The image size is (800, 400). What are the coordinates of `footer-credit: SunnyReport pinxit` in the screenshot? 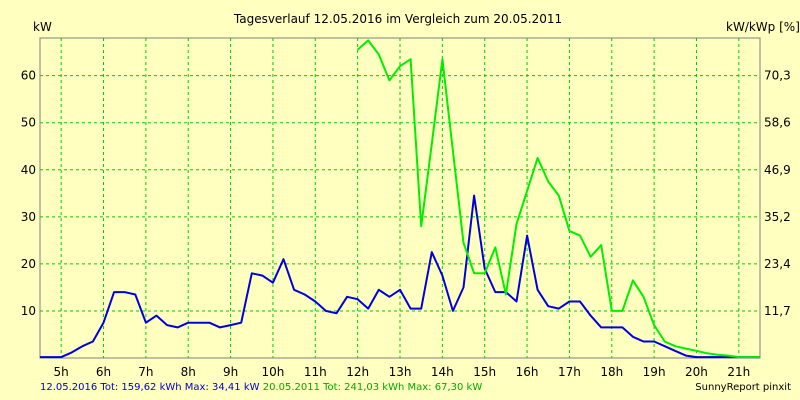 It's located at (743, 387).